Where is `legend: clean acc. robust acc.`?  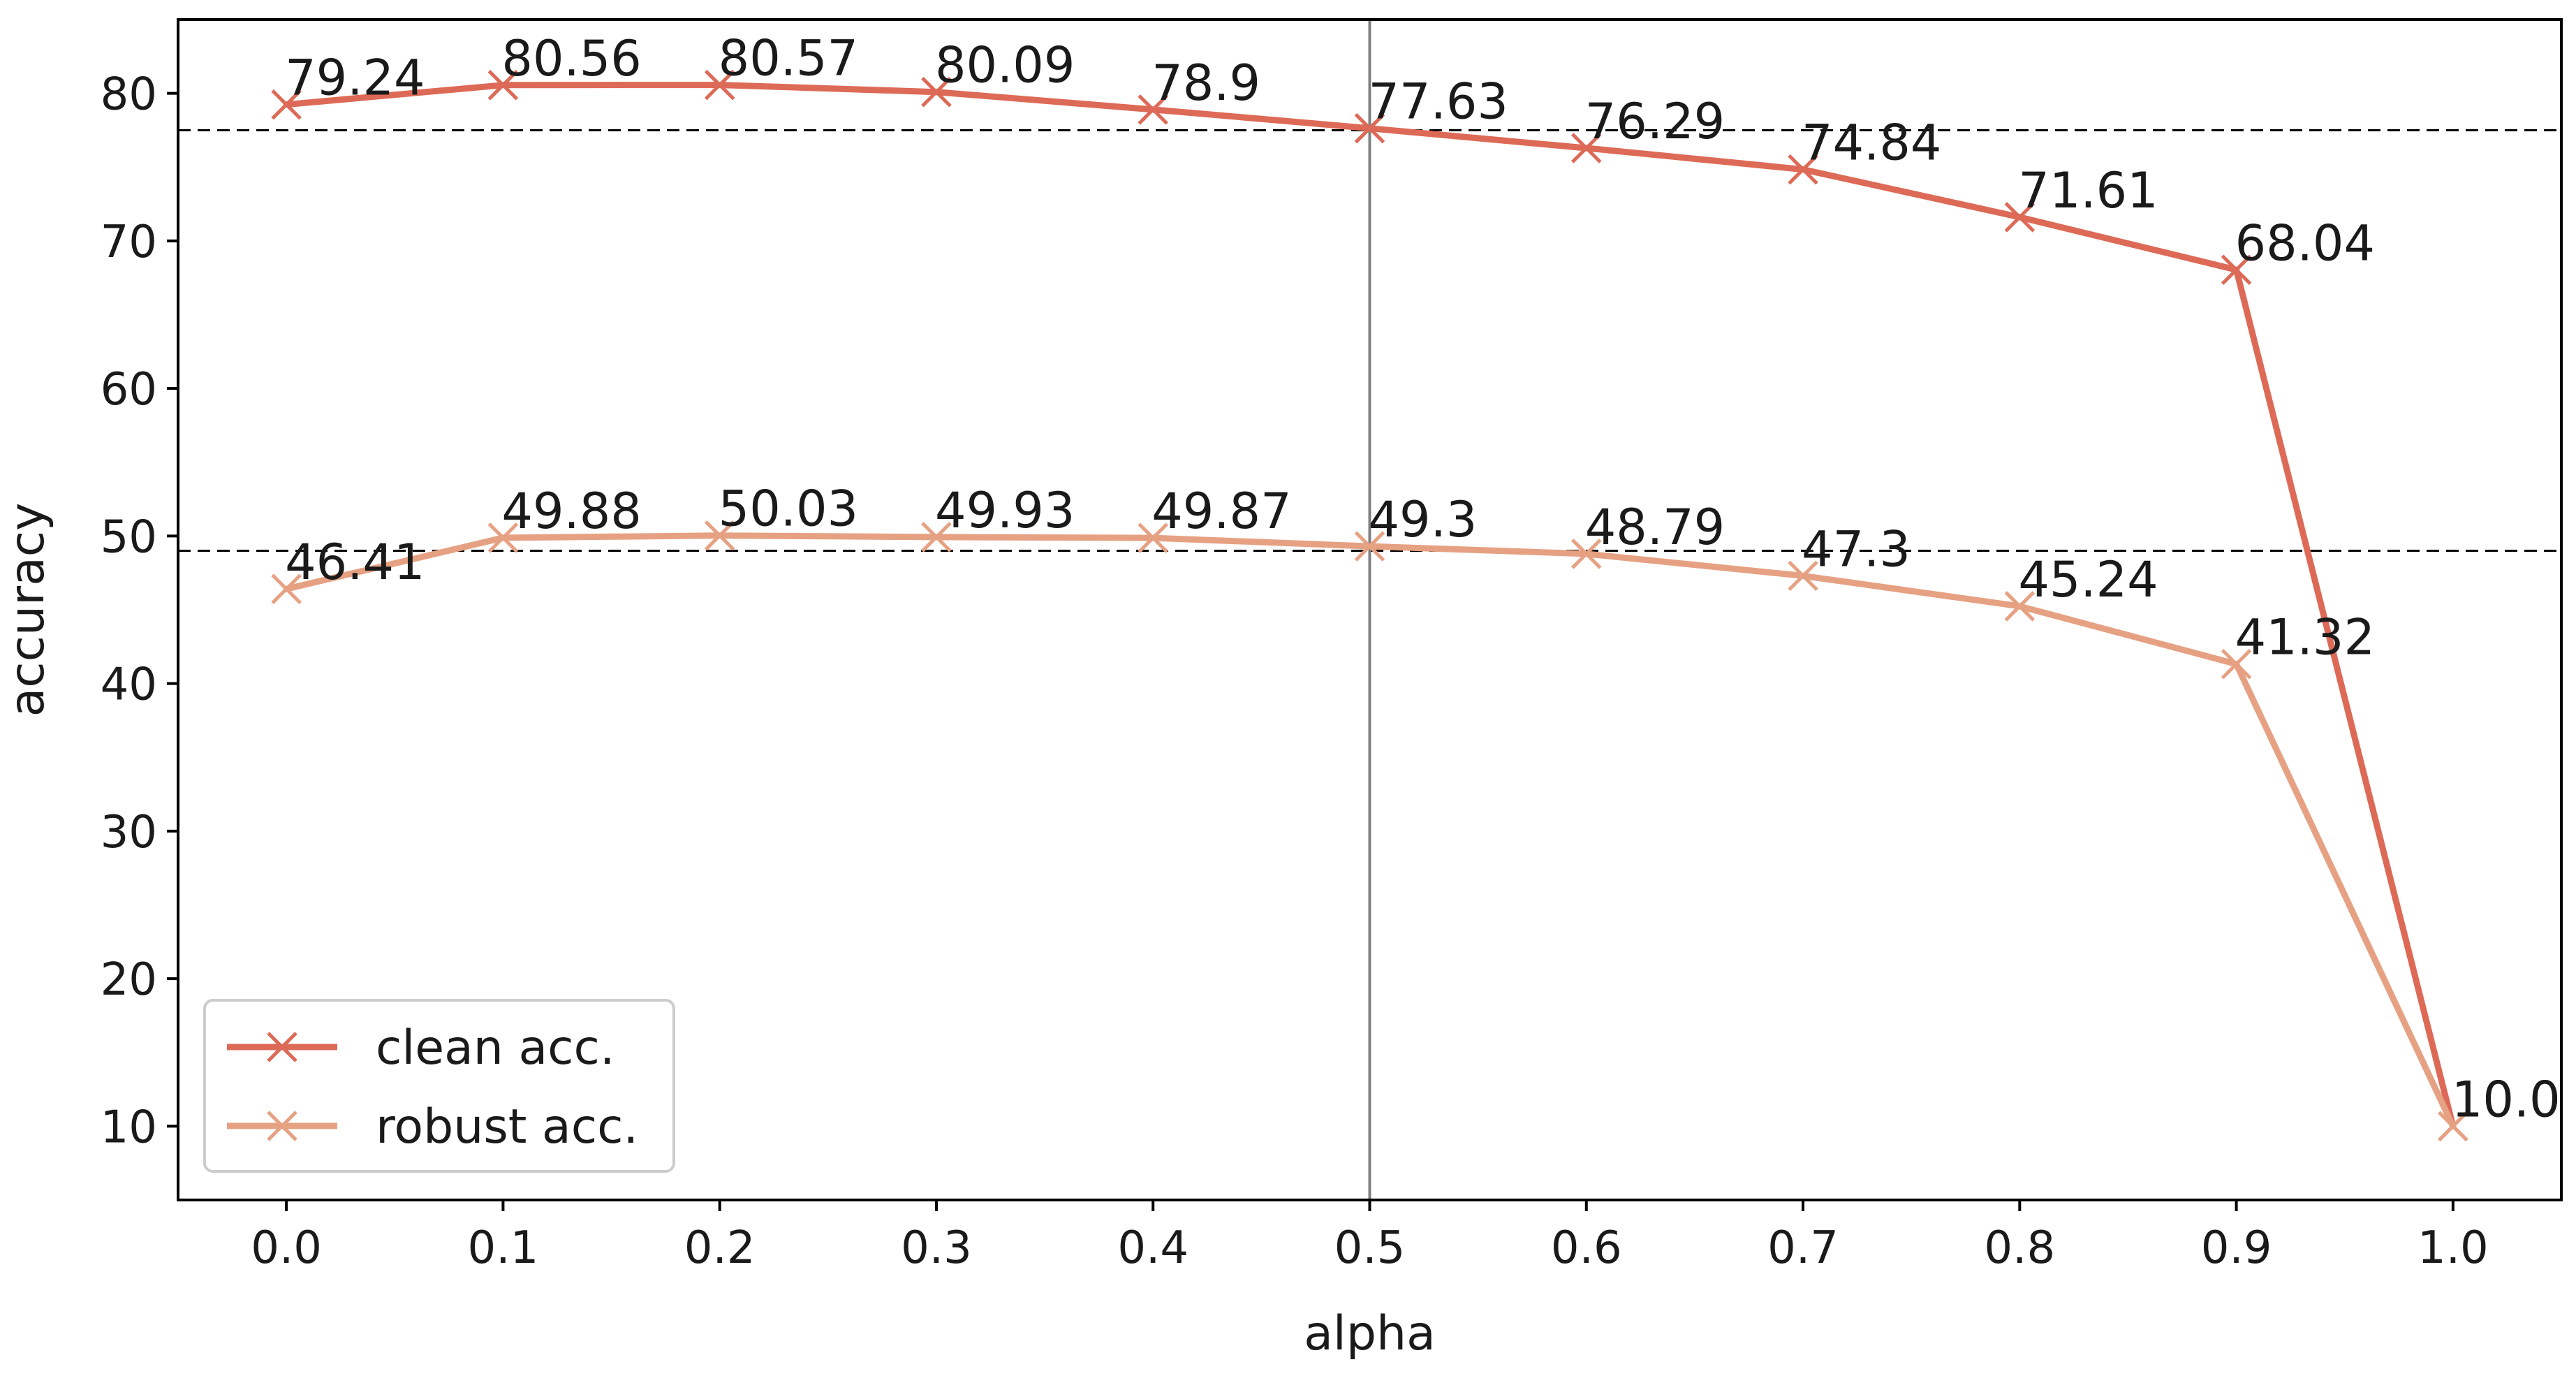
legend: clean acc. robust acc. is located at coordinates (439, 1086).